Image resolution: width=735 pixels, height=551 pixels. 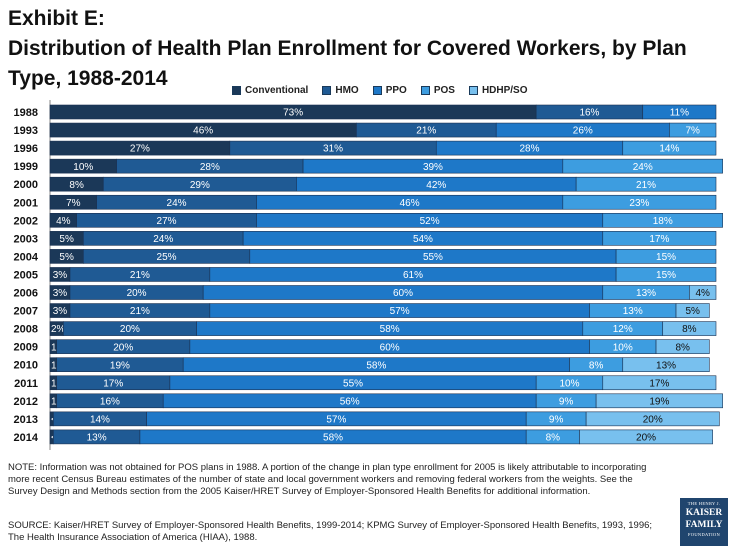 I want to click on legend-item-hdhp: HDHP/SO, so click(x=498, y=90).